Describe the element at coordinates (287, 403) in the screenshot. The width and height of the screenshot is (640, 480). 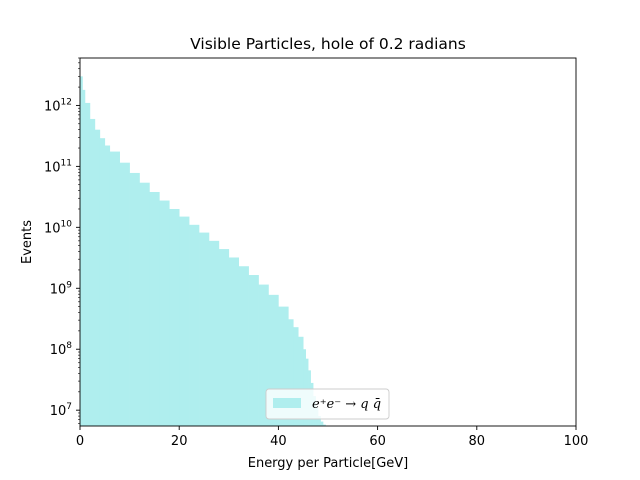
I see `legend-swatch` at that location.